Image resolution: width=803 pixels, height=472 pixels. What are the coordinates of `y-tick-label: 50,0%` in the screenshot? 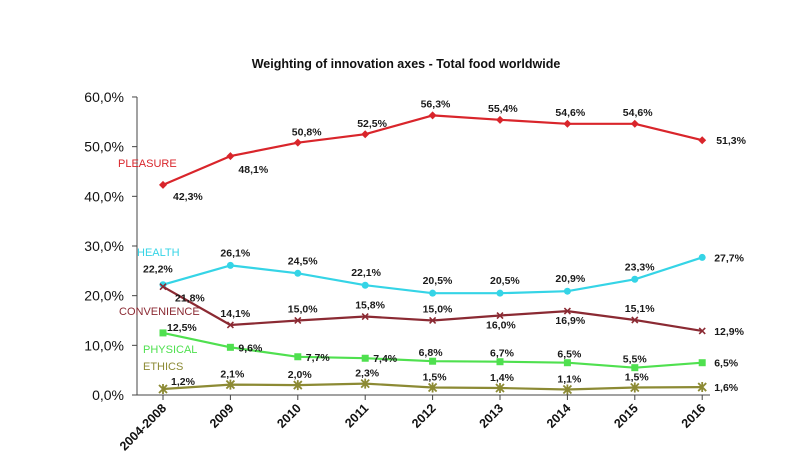 It's located at (104, 147).